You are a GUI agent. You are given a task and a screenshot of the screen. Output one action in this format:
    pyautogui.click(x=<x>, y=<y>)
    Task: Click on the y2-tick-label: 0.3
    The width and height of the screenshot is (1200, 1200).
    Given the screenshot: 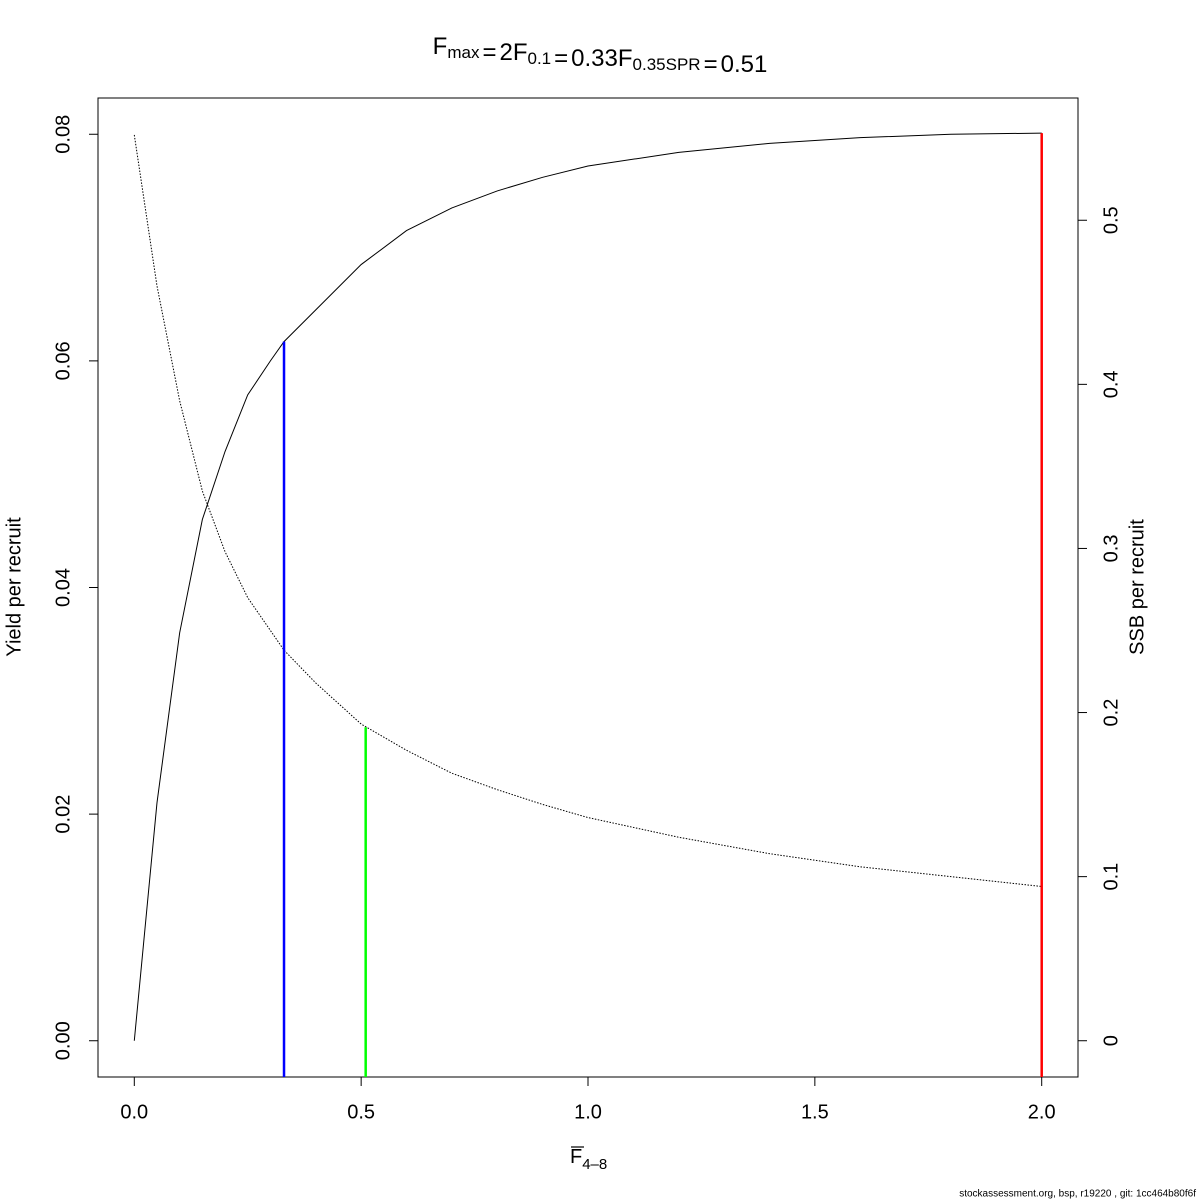 What is the action you would take?
    pyautogui.click(x=1111, y=549)
    